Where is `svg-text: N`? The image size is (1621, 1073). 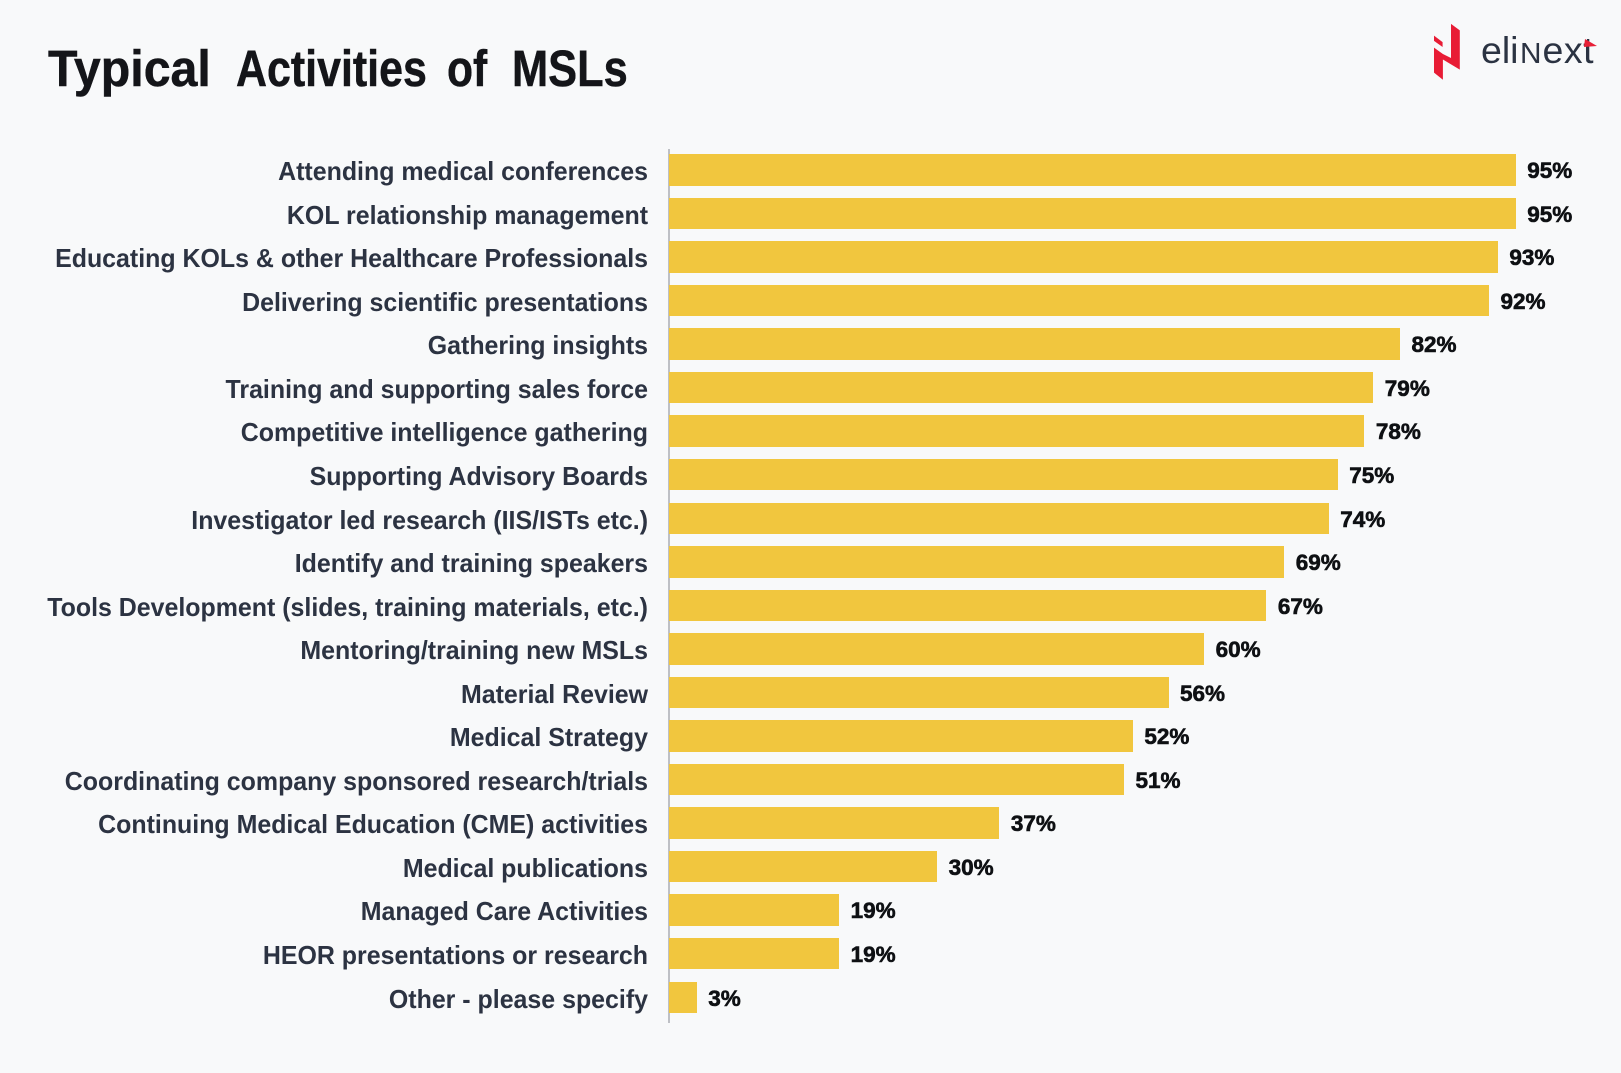
svg-text: N is located at coordinates (1531, 54).